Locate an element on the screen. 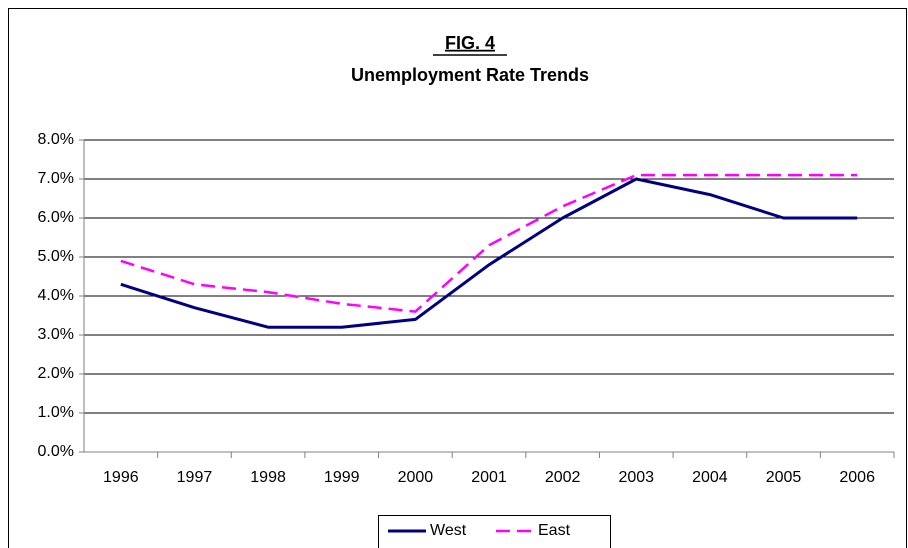  x-tick-label: 1998 is located at coordinates (268, 477).